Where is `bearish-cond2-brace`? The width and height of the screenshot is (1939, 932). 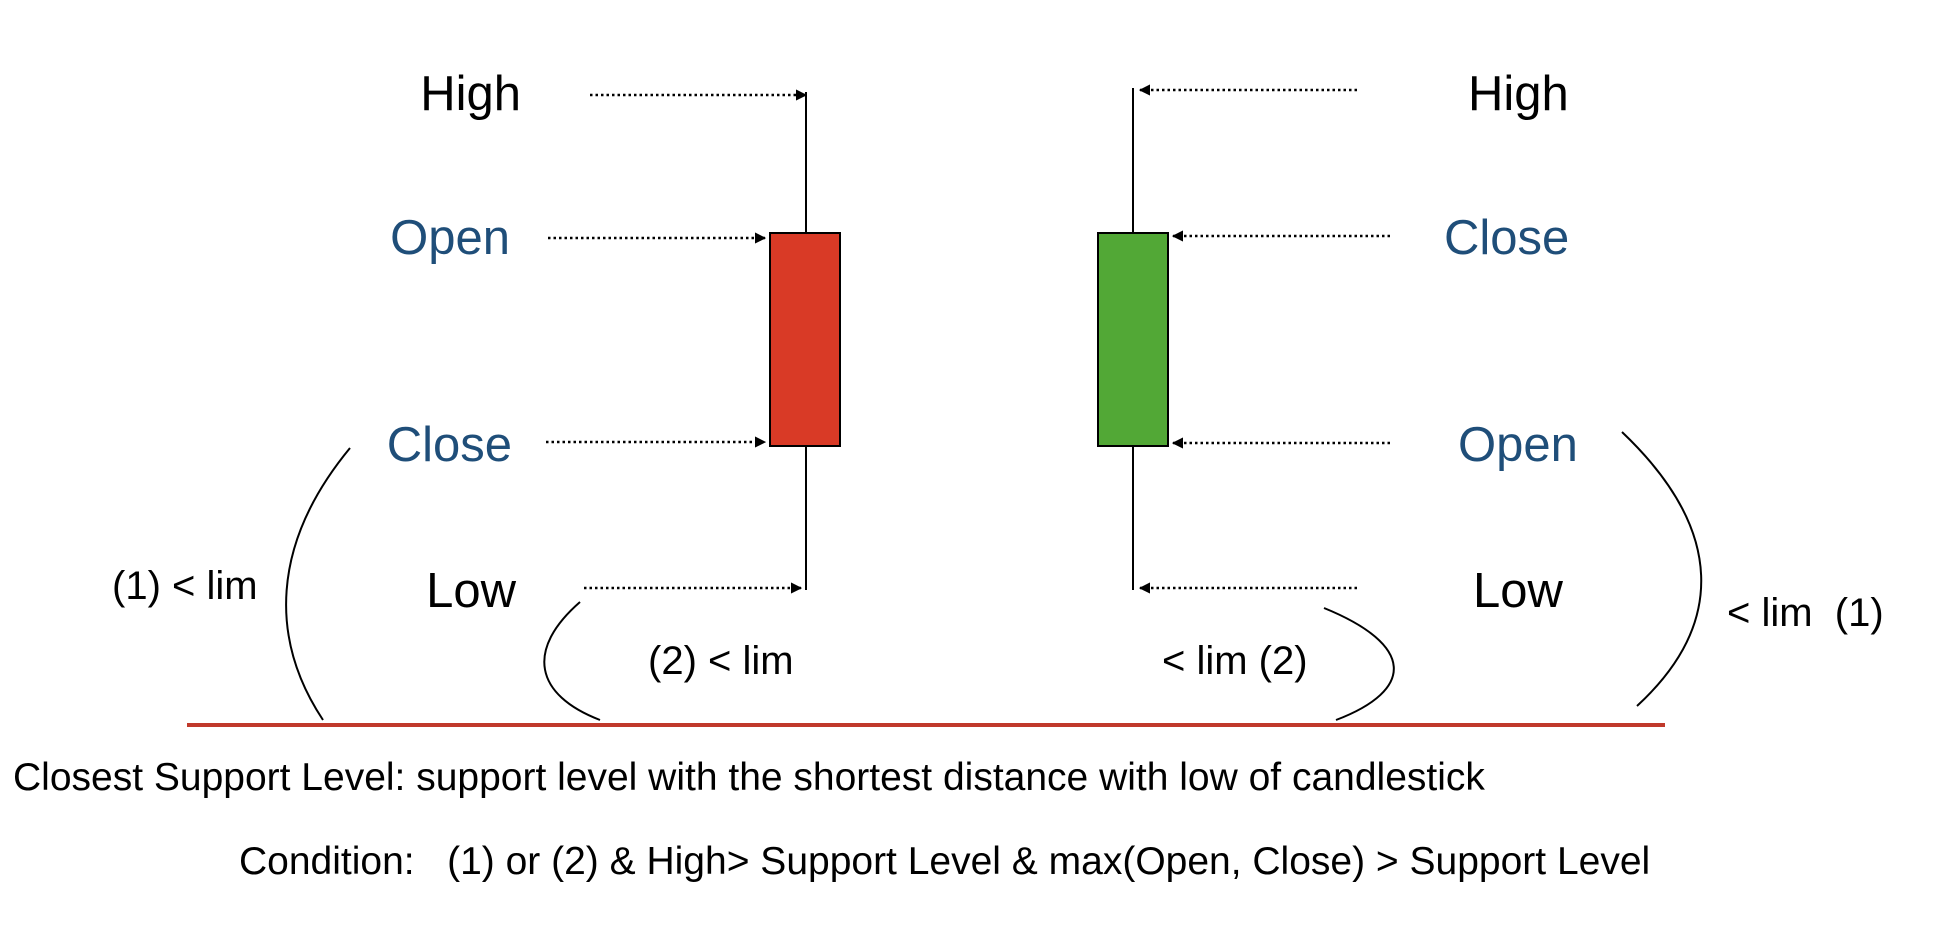 bearish-cond2-brace is located at coordinates (572, 661).